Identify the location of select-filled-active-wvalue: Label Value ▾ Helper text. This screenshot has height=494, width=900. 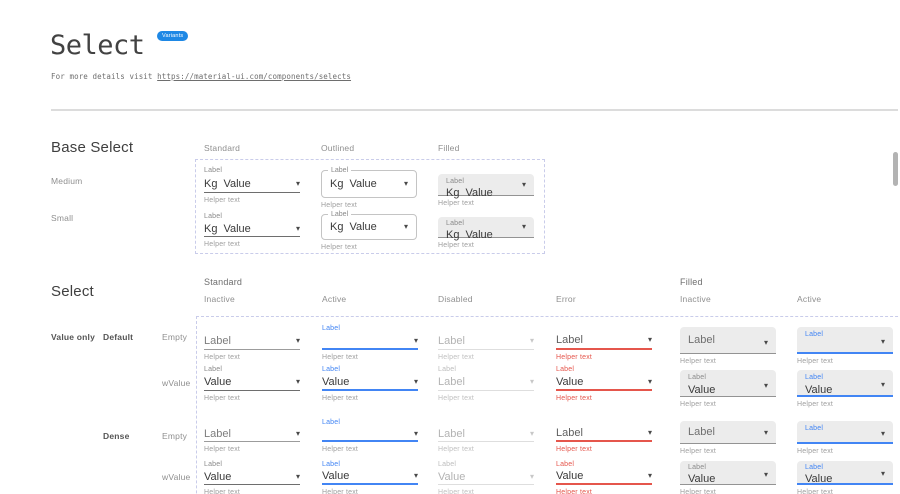
(845, 389).